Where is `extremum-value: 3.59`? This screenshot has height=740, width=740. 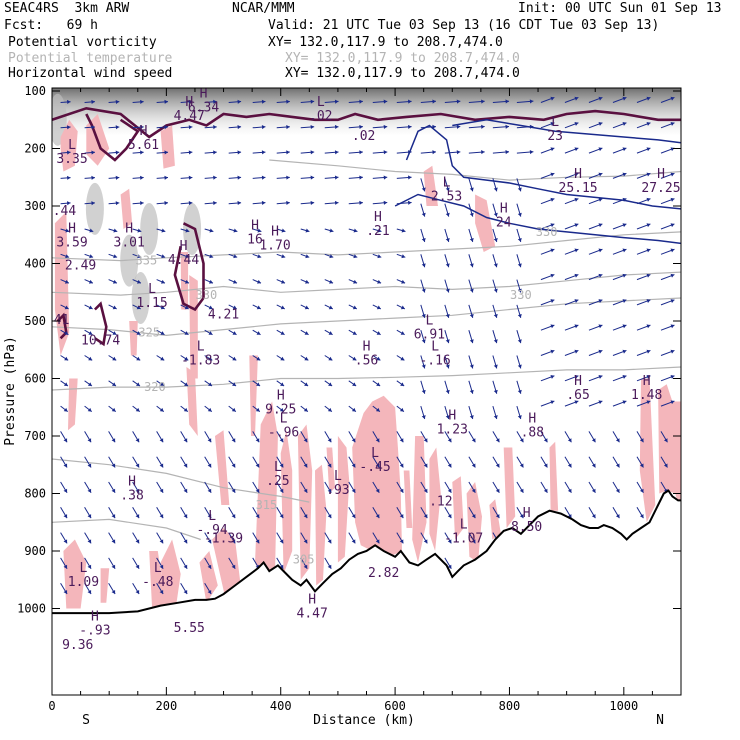
extremum-value: 3.59 is located at coordinates (71, 243).